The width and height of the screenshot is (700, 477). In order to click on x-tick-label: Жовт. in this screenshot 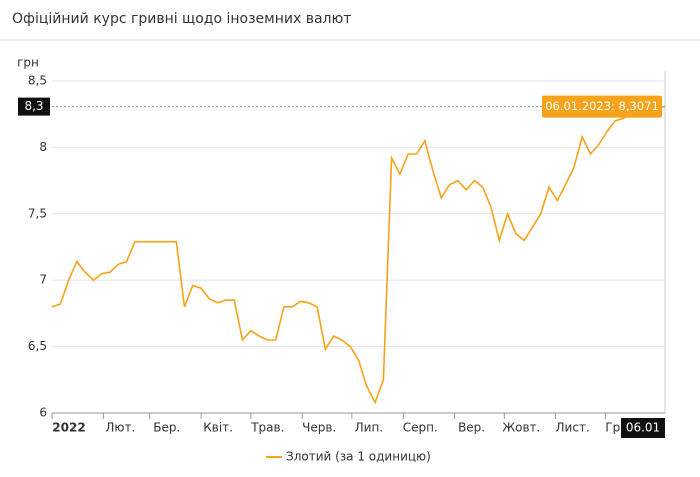, I will do `click(521, 428)`.